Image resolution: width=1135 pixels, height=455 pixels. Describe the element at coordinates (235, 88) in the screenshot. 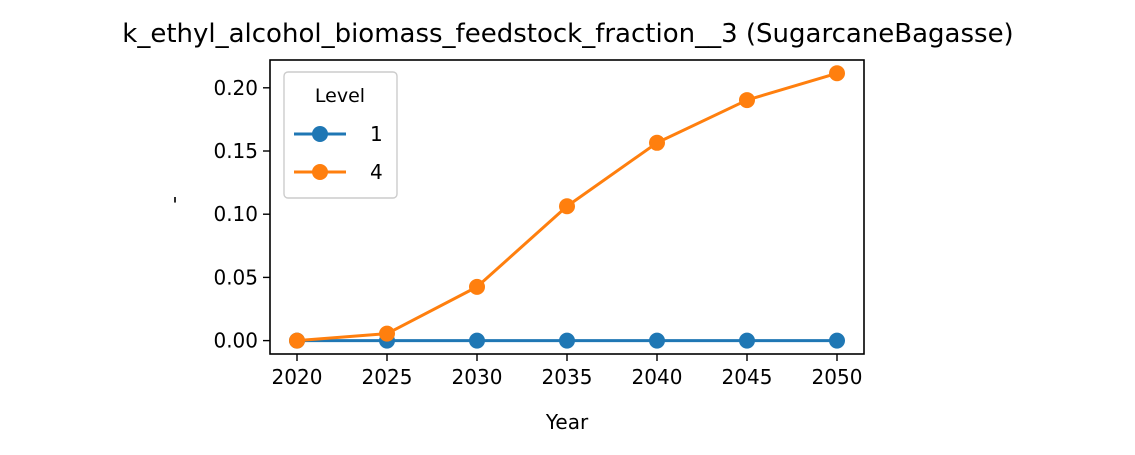

I see `y-tick-label: 0.20` at that location.